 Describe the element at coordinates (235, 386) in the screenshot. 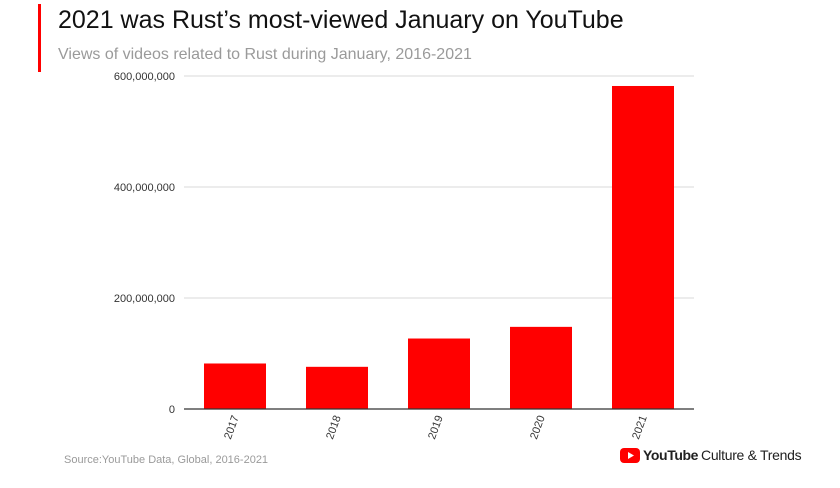

I see `bar-2017` at that location.